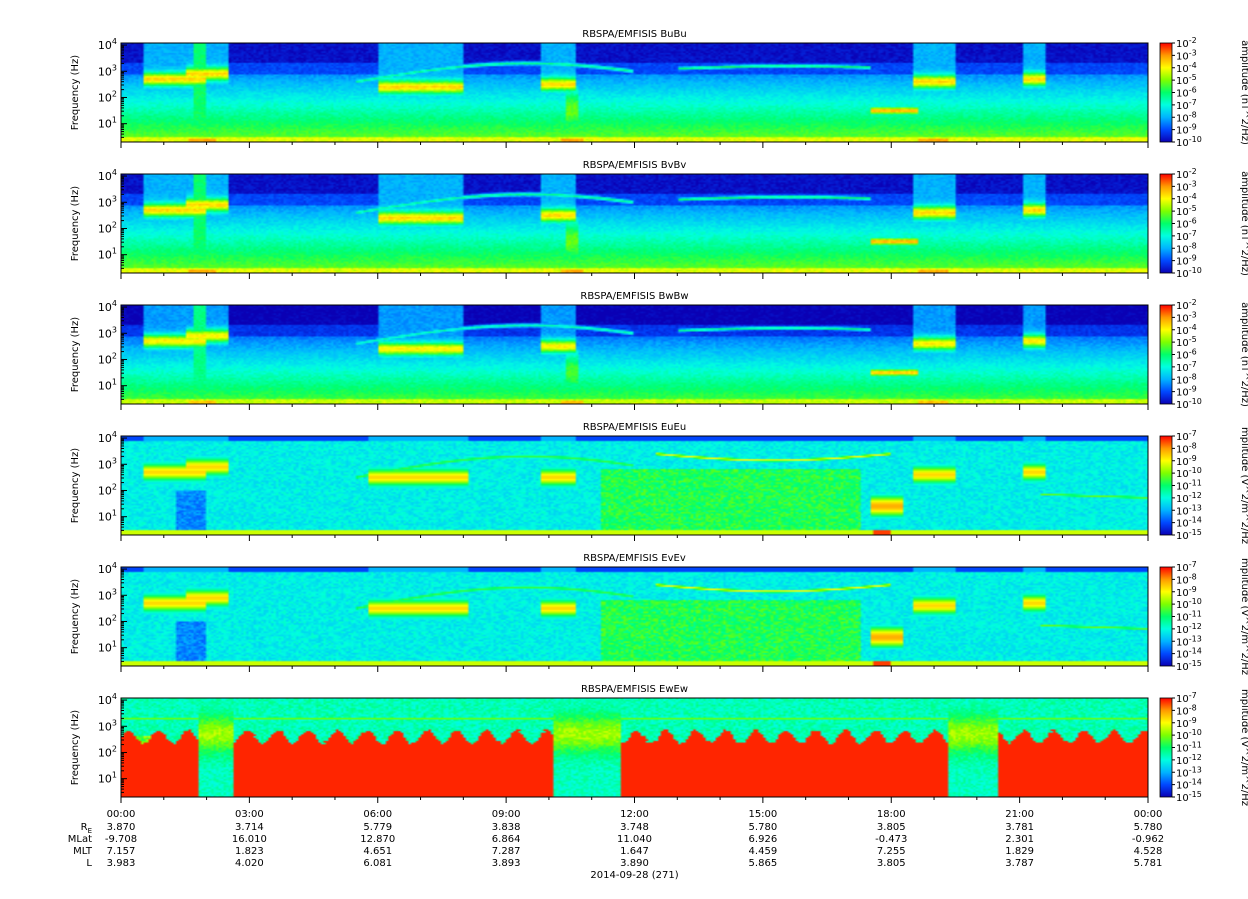 The width and height of the screenshot is (1248, 899). I want to click on ephemeris-value: 6.864, so click(506, 839).